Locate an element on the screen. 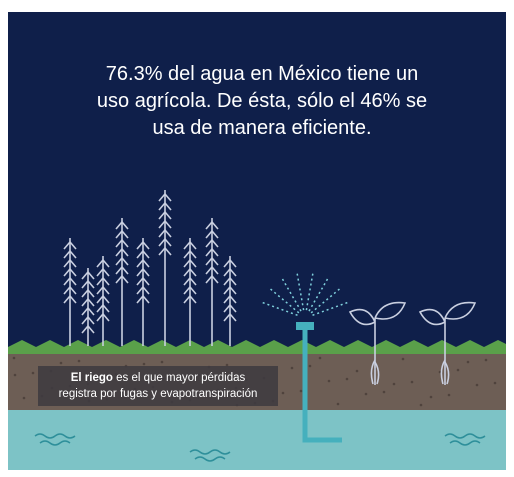 Image resolution: width=514 pixels, height=477 pixels. wheat is located at coordinates (150, 268).